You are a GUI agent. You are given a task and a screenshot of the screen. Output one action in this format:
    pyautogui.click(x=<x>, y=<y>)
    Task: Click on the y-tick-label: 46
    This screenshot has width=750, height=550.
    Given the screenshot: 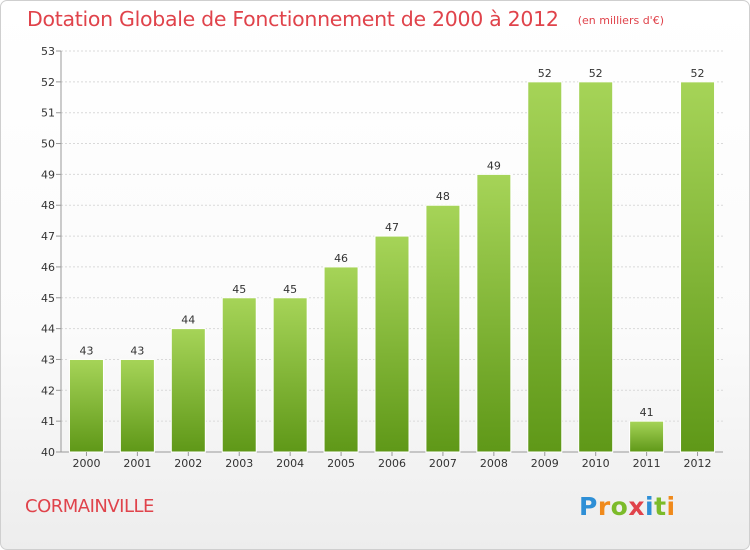 What is the action you would take?
    pyautogui.click(x=48, y=267)
    